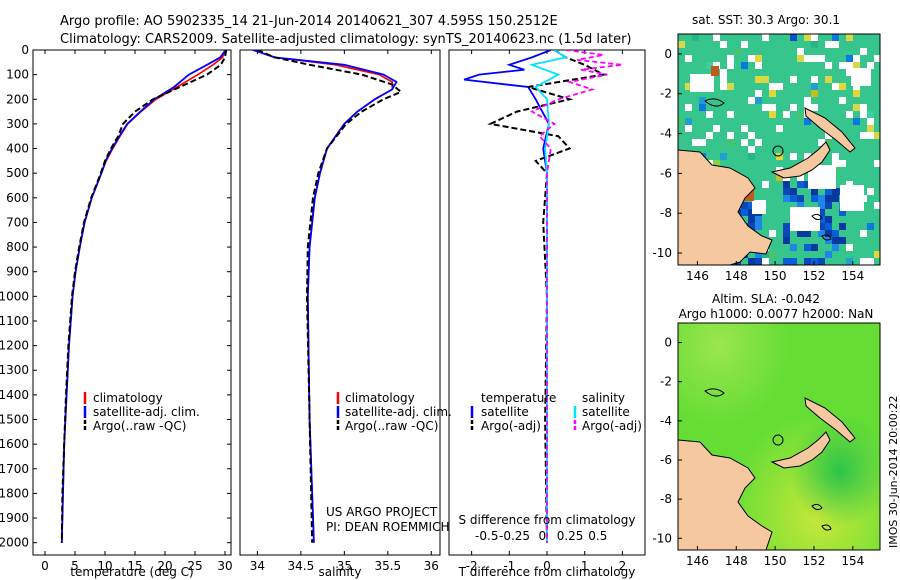 This screenshot has height=580, width=900. Describe the element at coordinates (25, 50) in the screenshot. I see `y-tick-label: 0` at that location.